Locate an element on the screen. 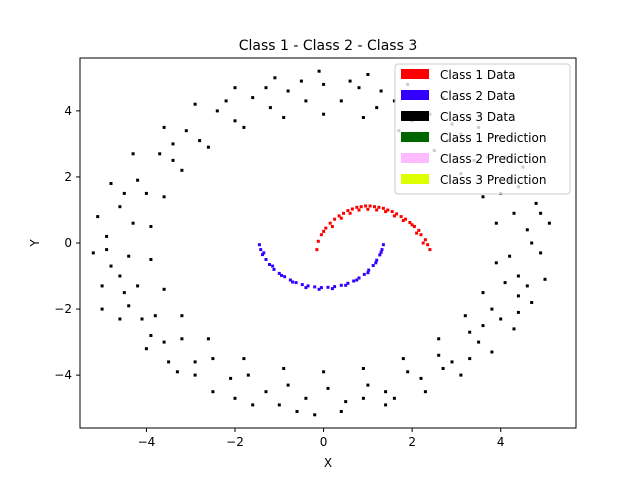  y-axis-ticks: −4 −2 0 2 4 is located at coordinates (67, 243).